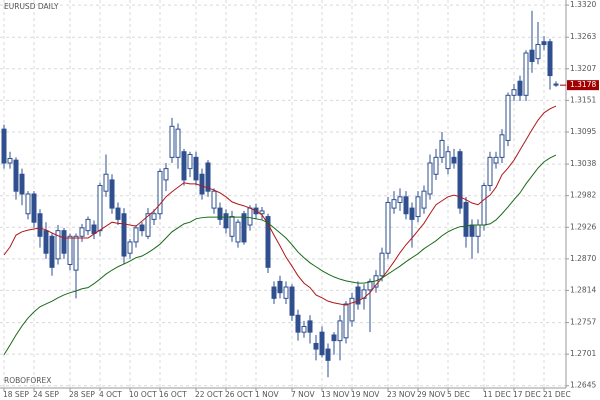  Describe the element at coordinates (583, 68) in the screenshot. I see `y-tick-label: 1.3207` at that location.